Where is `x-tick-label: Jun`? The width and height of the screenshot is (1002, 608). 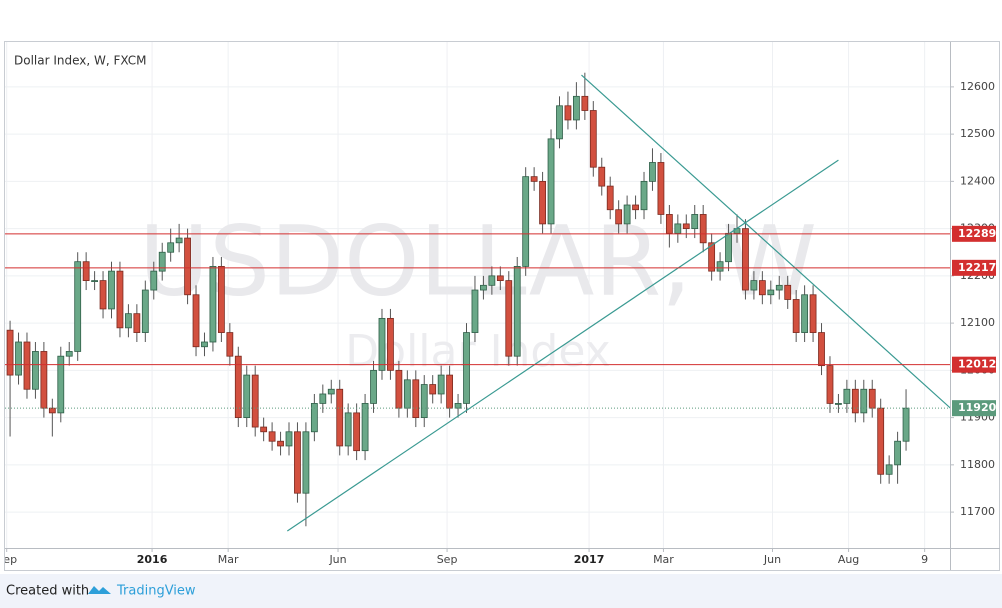
x-tick-label: Jun is located at coordinates (772, 559).